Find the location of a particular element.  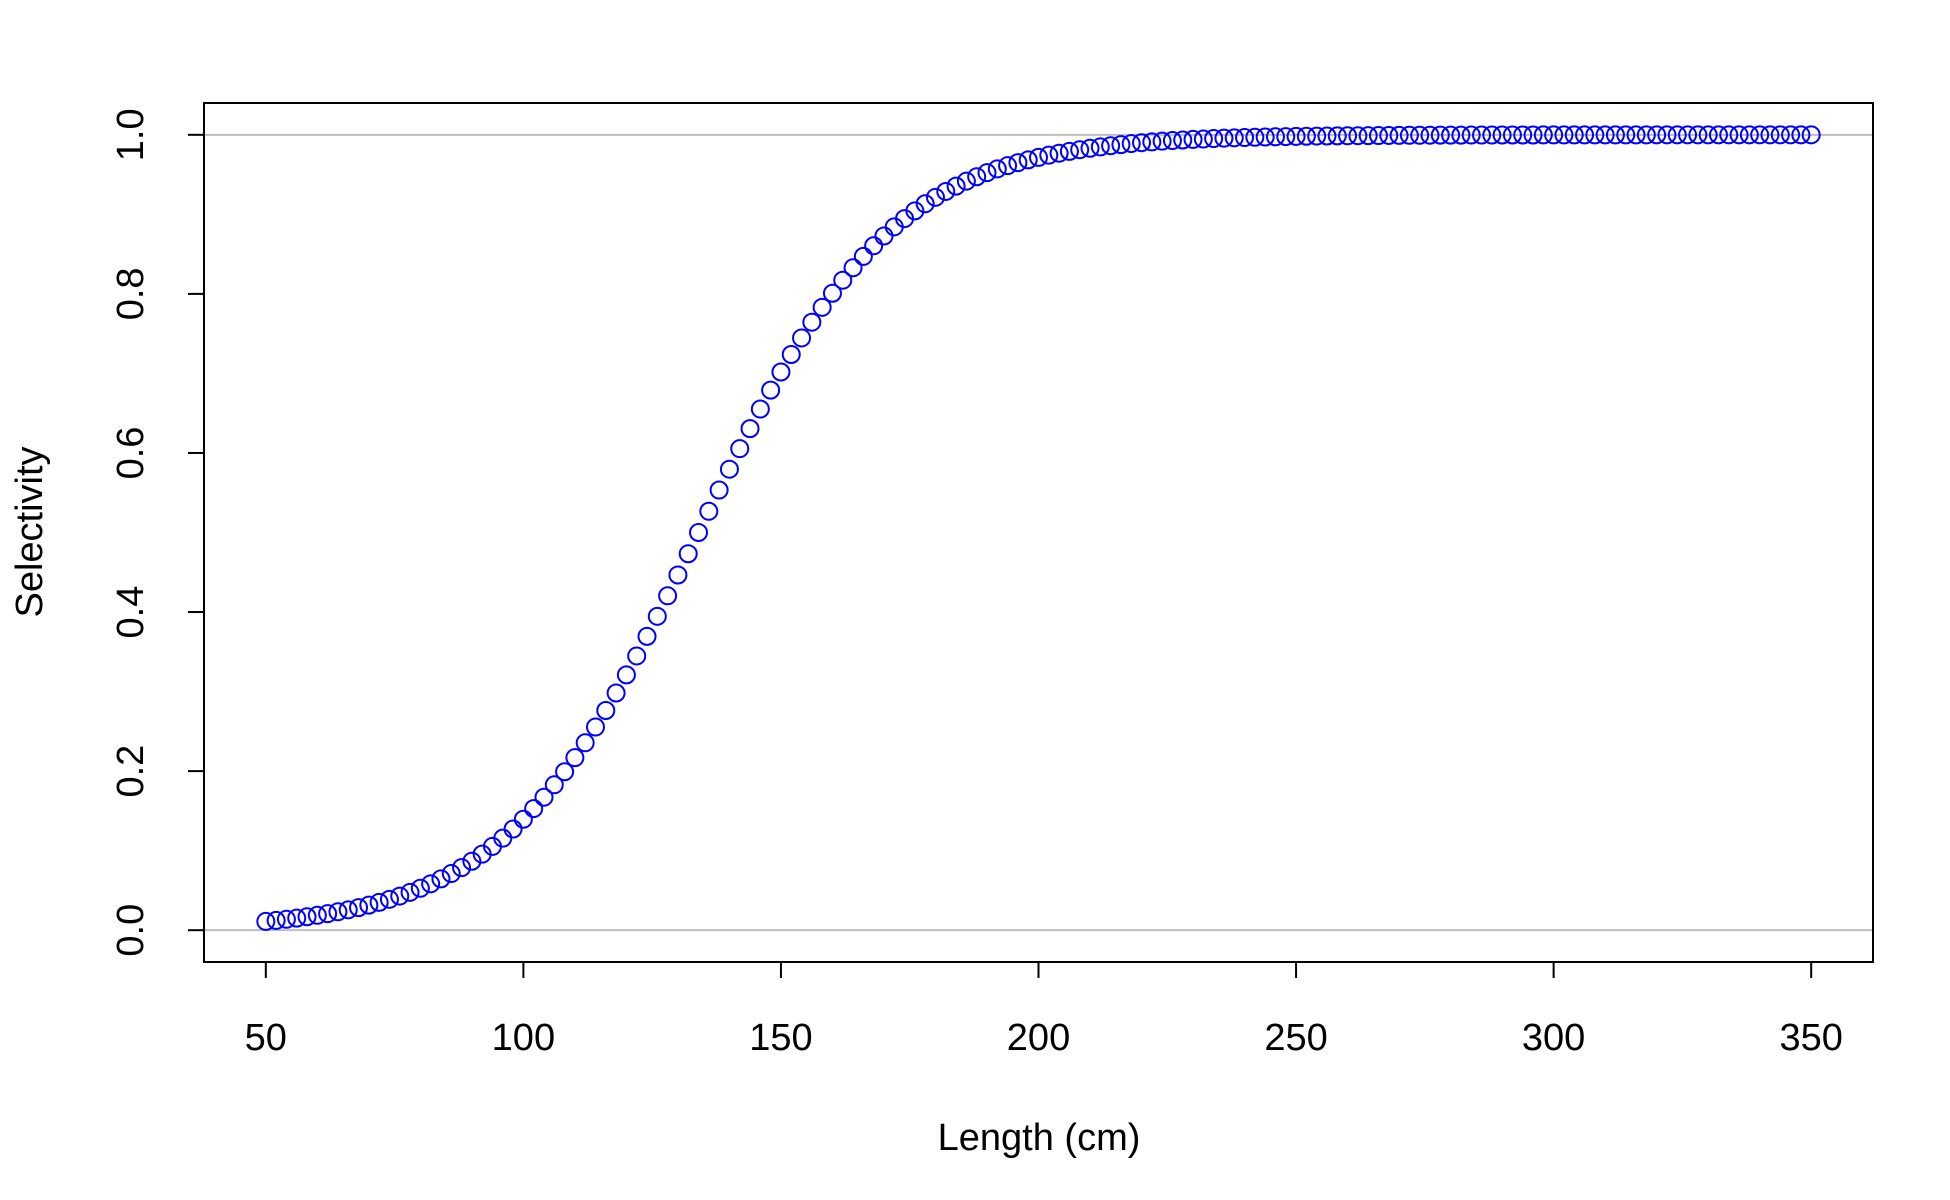

y-tick-label: 0.4 is located at coordinates (131, 612).